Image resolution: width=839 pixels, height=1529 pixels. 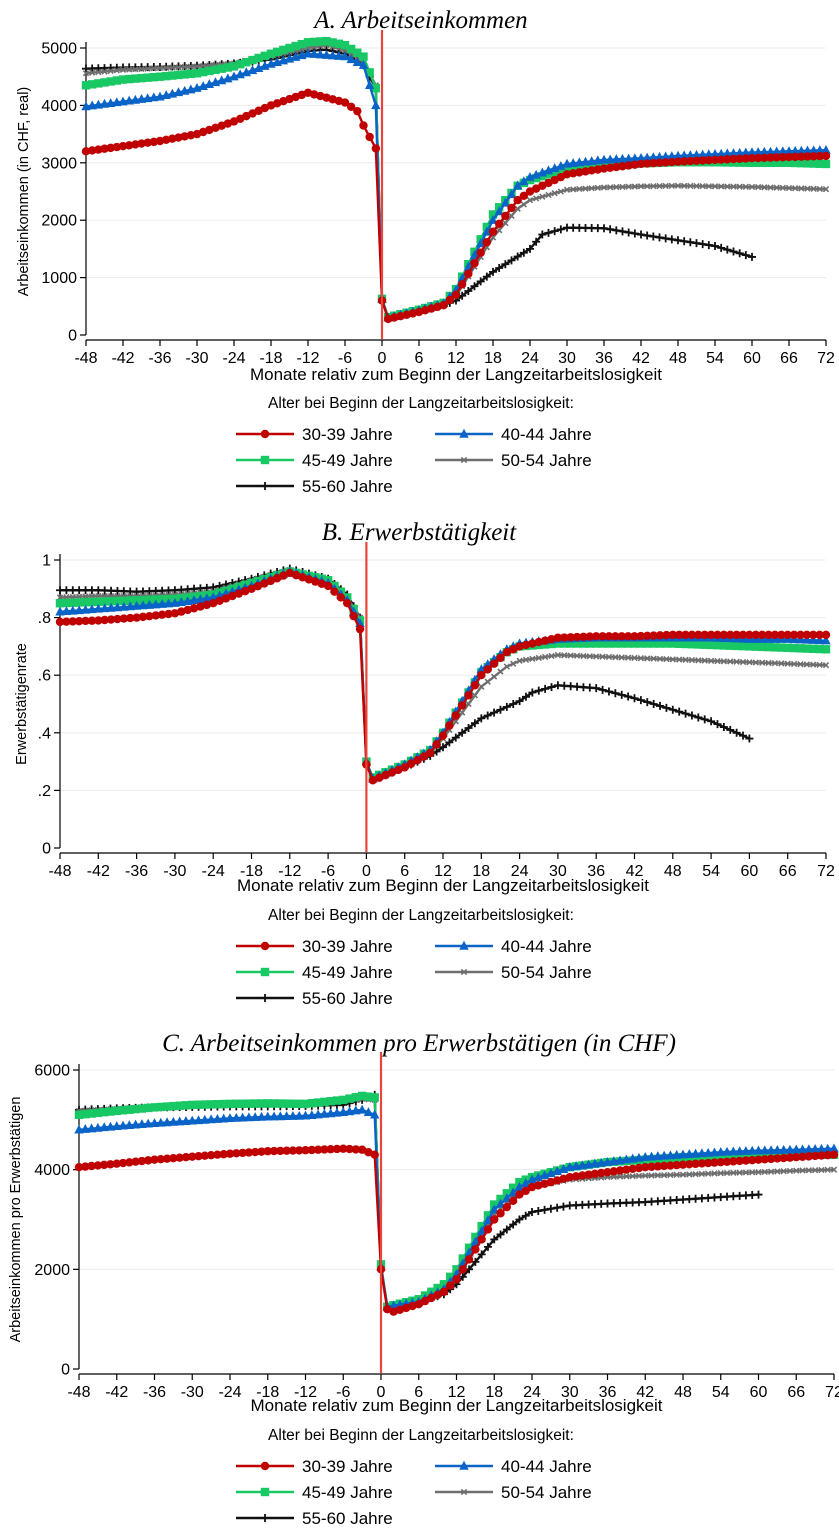 What do you see at coordinates (546, 1492) in the screenshot?
I see `legend-label: 50-54 Jahre` at bounding box center [546, 1492].